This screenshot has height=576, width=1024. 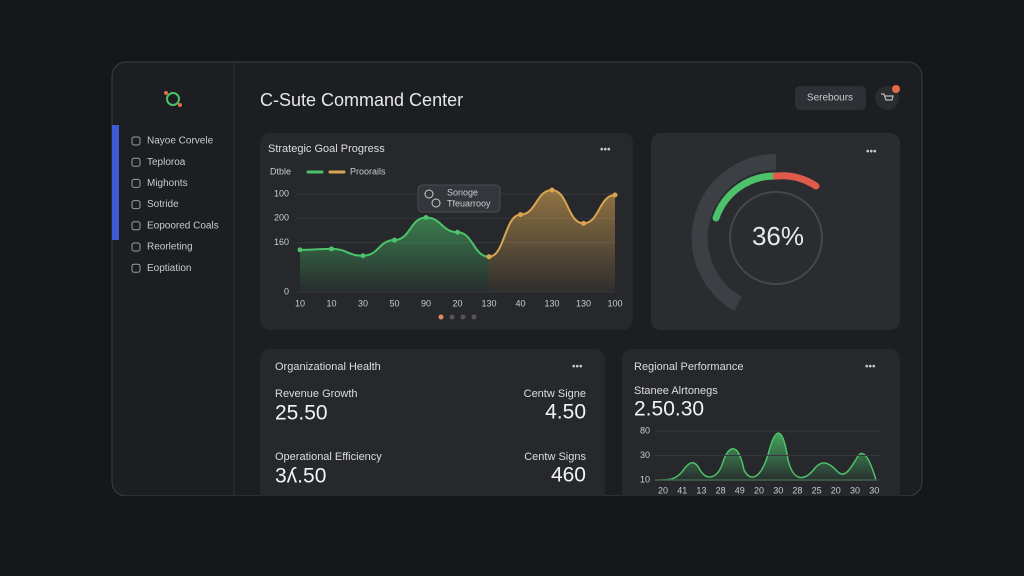 What do you see at coordinates (676, 391) in the screenshot?
I see `regional-subtitle: Stanee Alrtonegs` at bounding box center [676, 391].